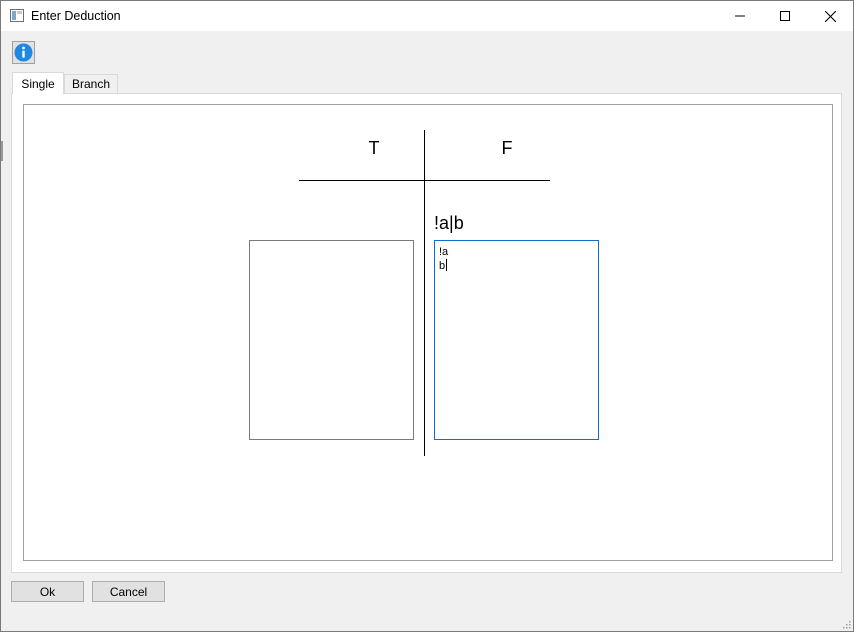  What do you see at coordinates (47, 591) in the screenshot?
I see `ok-button: Ok` at bounding box center [47, 591].